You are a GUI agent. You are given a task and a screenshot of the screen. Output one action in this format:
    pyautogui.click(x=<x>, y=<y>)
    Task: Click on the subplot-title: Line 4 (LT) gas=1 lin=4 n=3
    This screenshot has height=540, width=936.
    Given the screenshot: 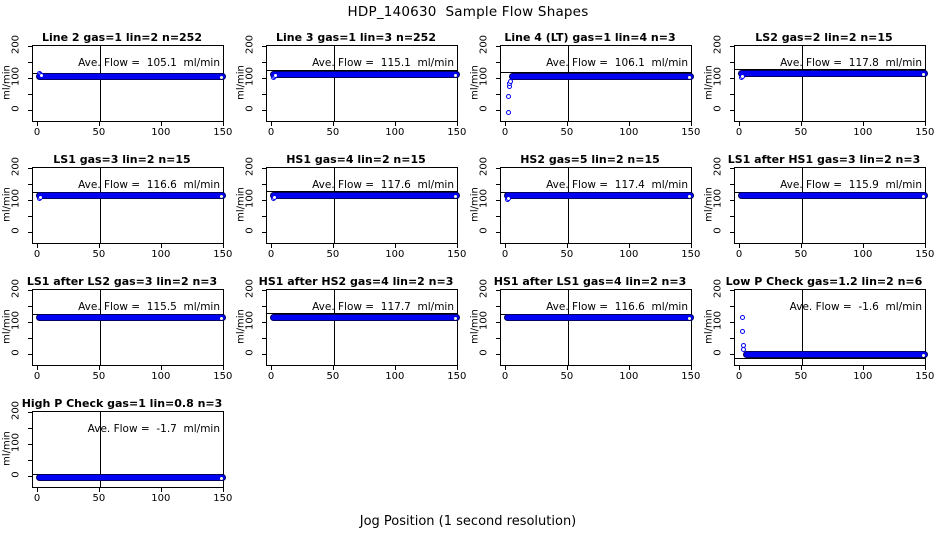 What is the action you would take?
    pyautogui.click(x=590, y=37)
    